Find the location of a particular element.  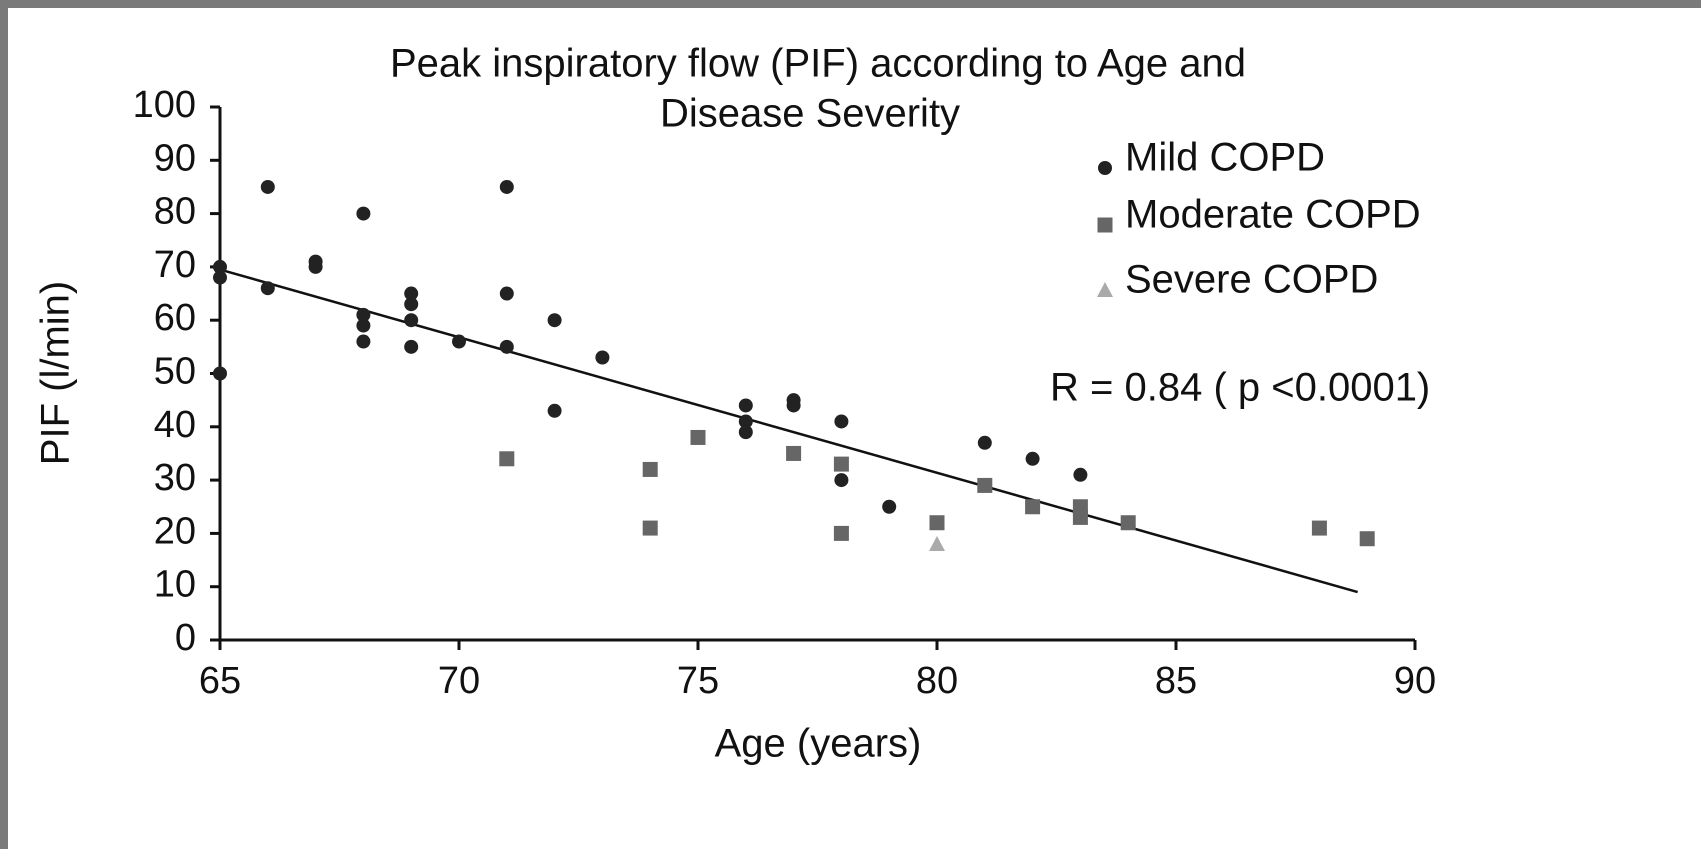

x-tick-label: 90 is located at coordinates (1415, 681).